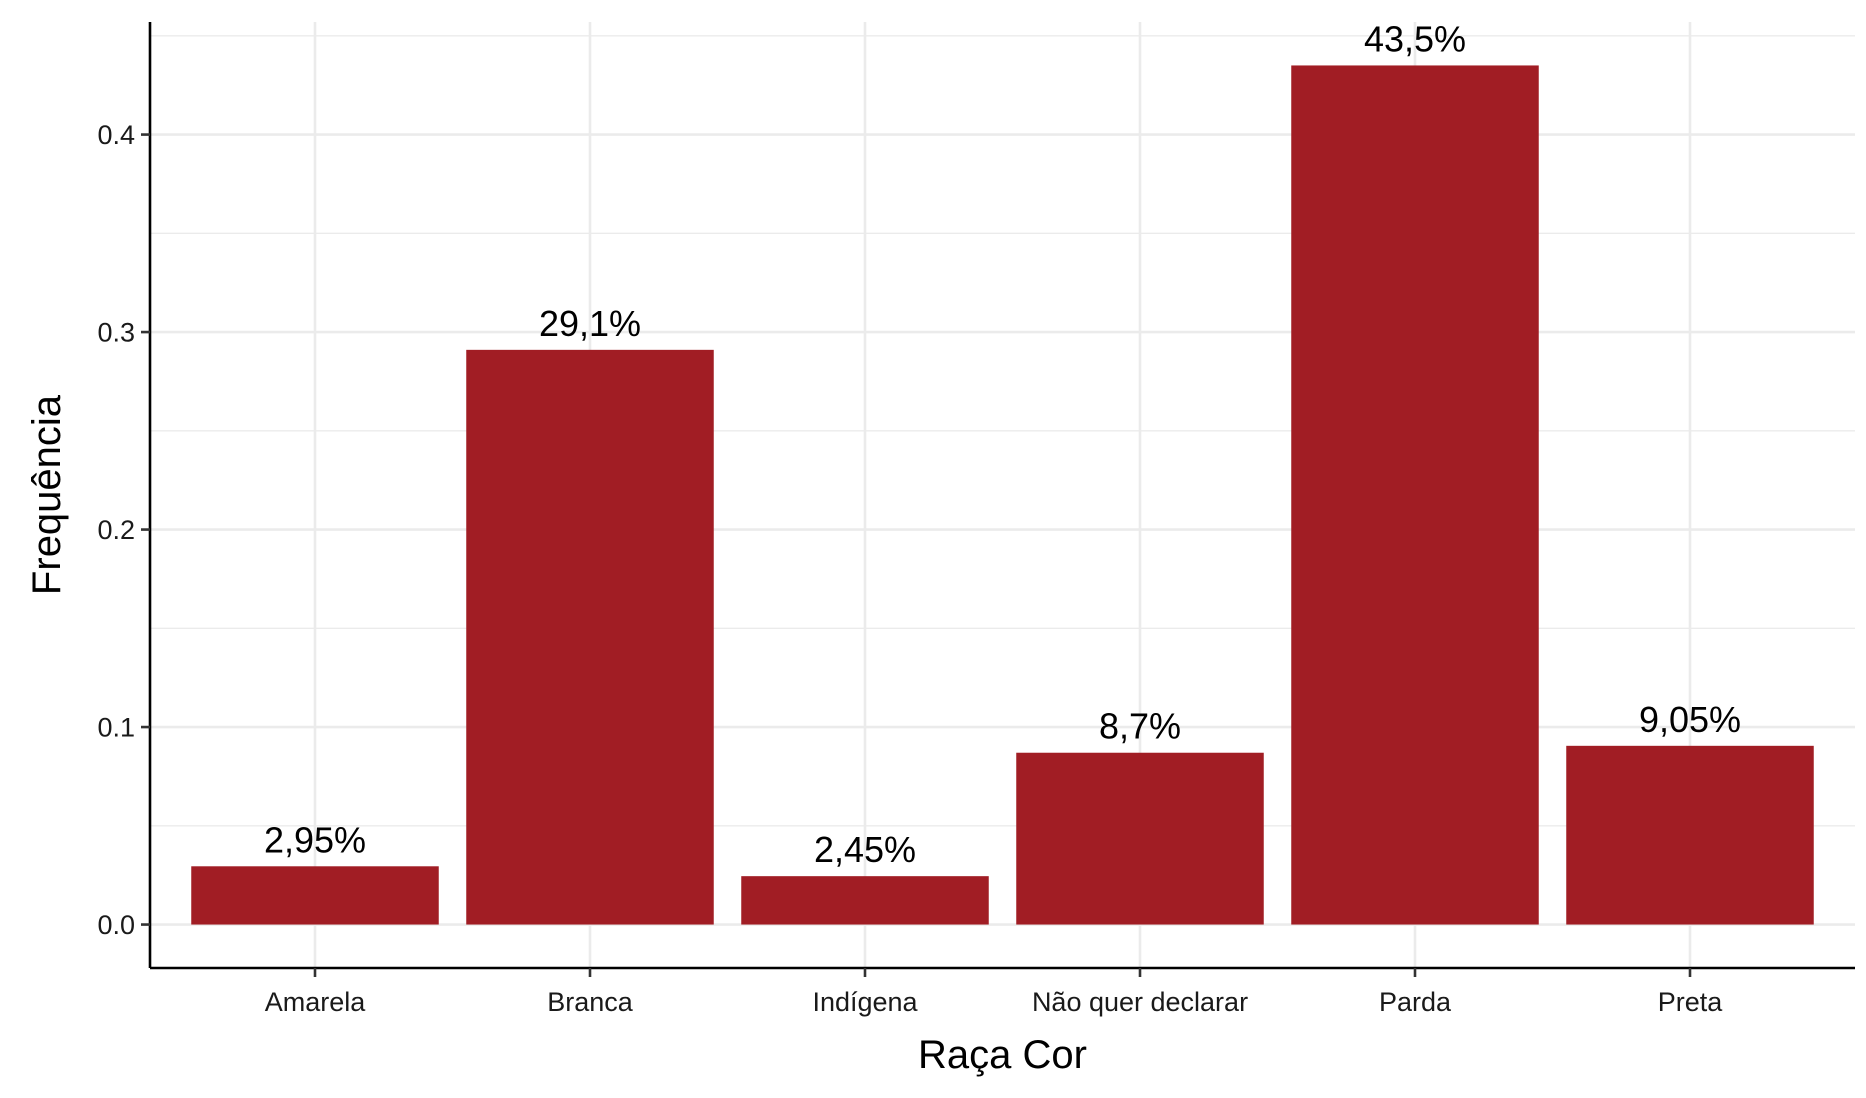 Image resolution: width=1866 pixels, height=1098 pixels. Describe the element at coordinates (116, 333) in the screenshot. I see `y-tick-label: 0.3` at that location.